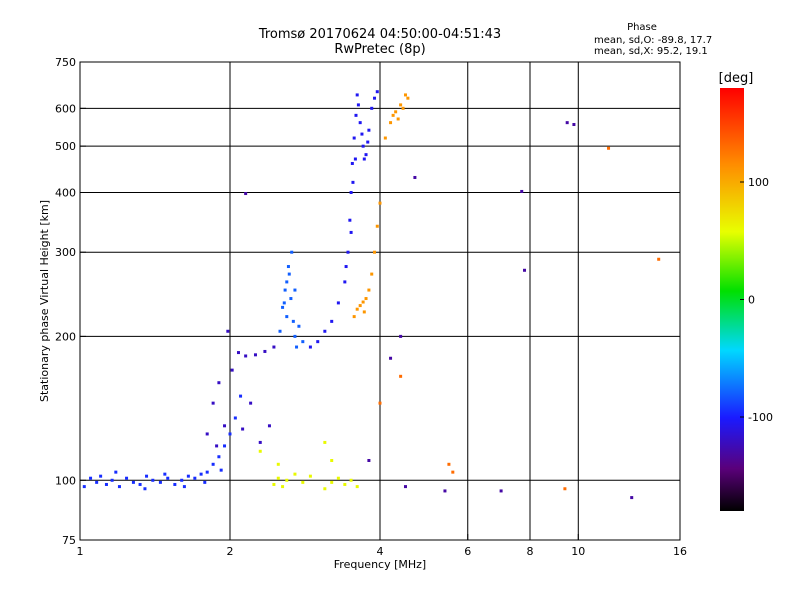 Image resolution: width=800 pixels, height=600 pixels. What do you see at coordinates (756, 300) in the screenshot?
I see `colorbar-ticks: 100 0 -100` at bounding box center [756, 300].